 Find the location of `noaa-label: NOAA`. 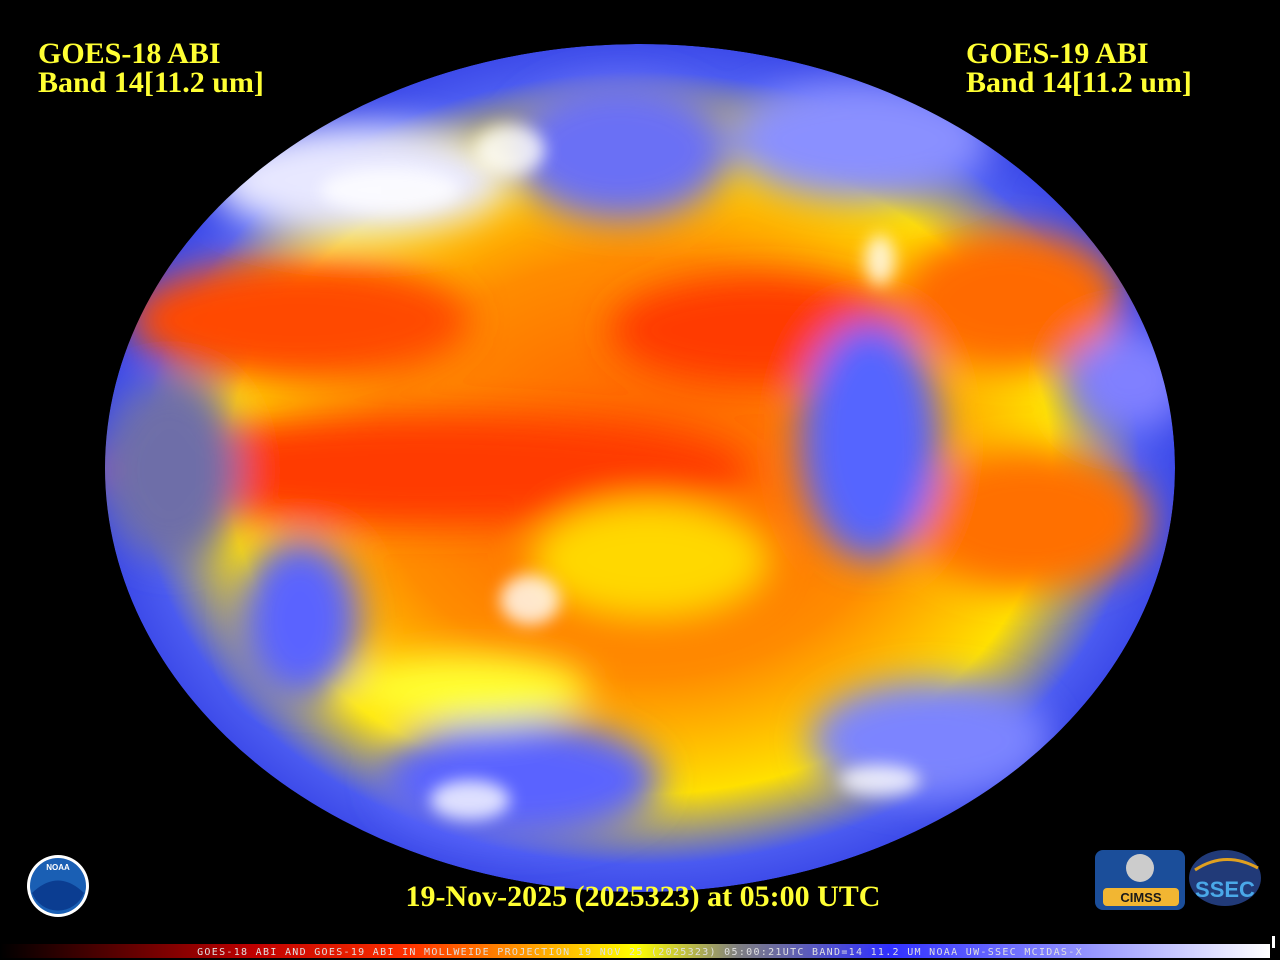

noaa-label: NOAA is located at coordinates (58, 867).